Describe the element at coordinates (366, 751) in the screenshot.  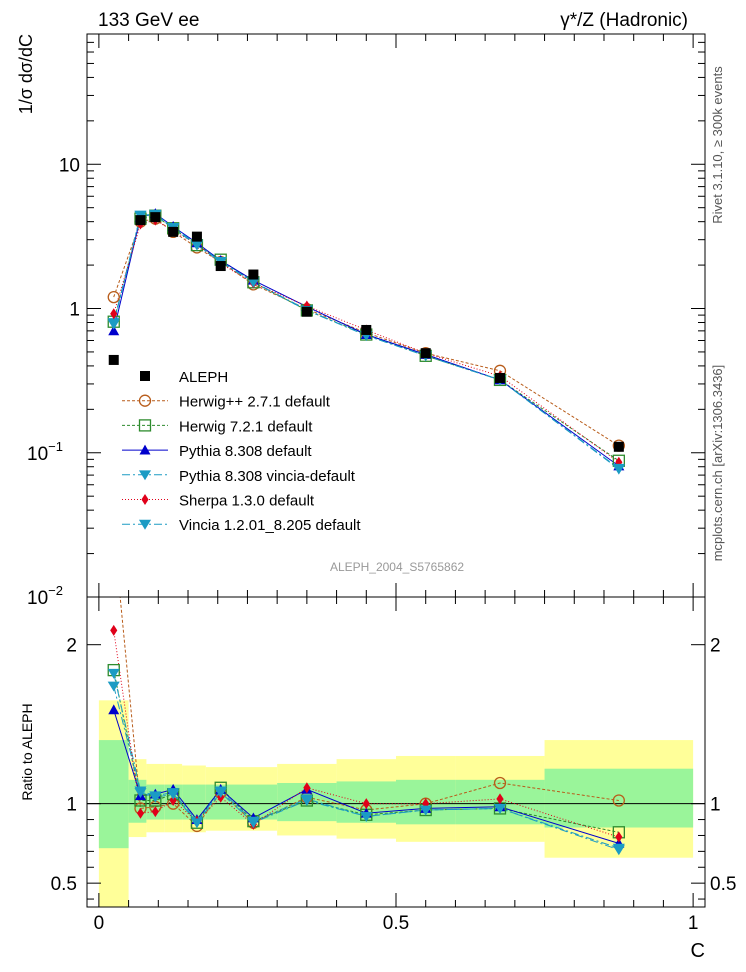
I see `ratio-line-herwig7` at that location.